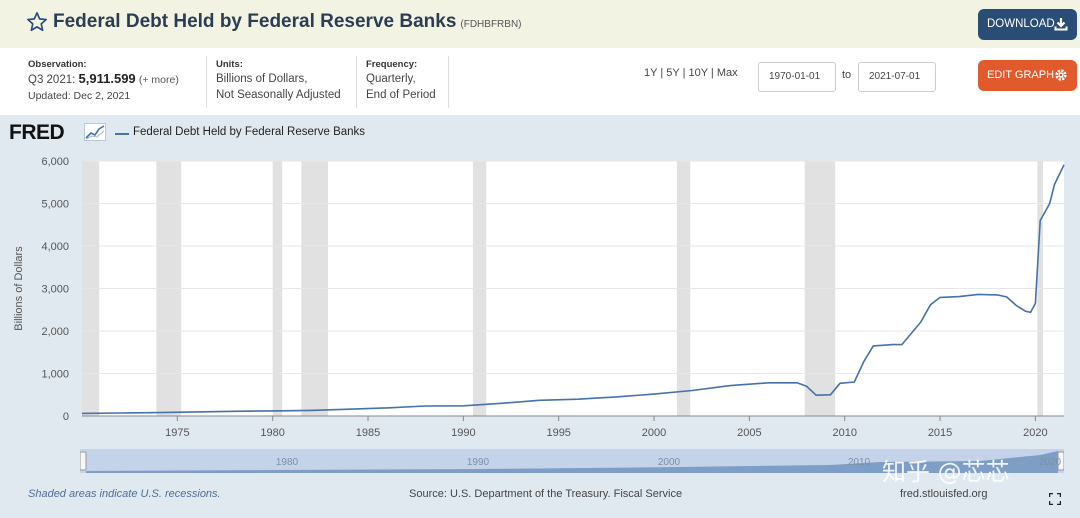 This screenshot has height=518, width=1080. What do you see at coordinates (944, 494) in the screenshot?
I see `fred-url: fred.stlouisfed.org` at bounding box center [944, 494].